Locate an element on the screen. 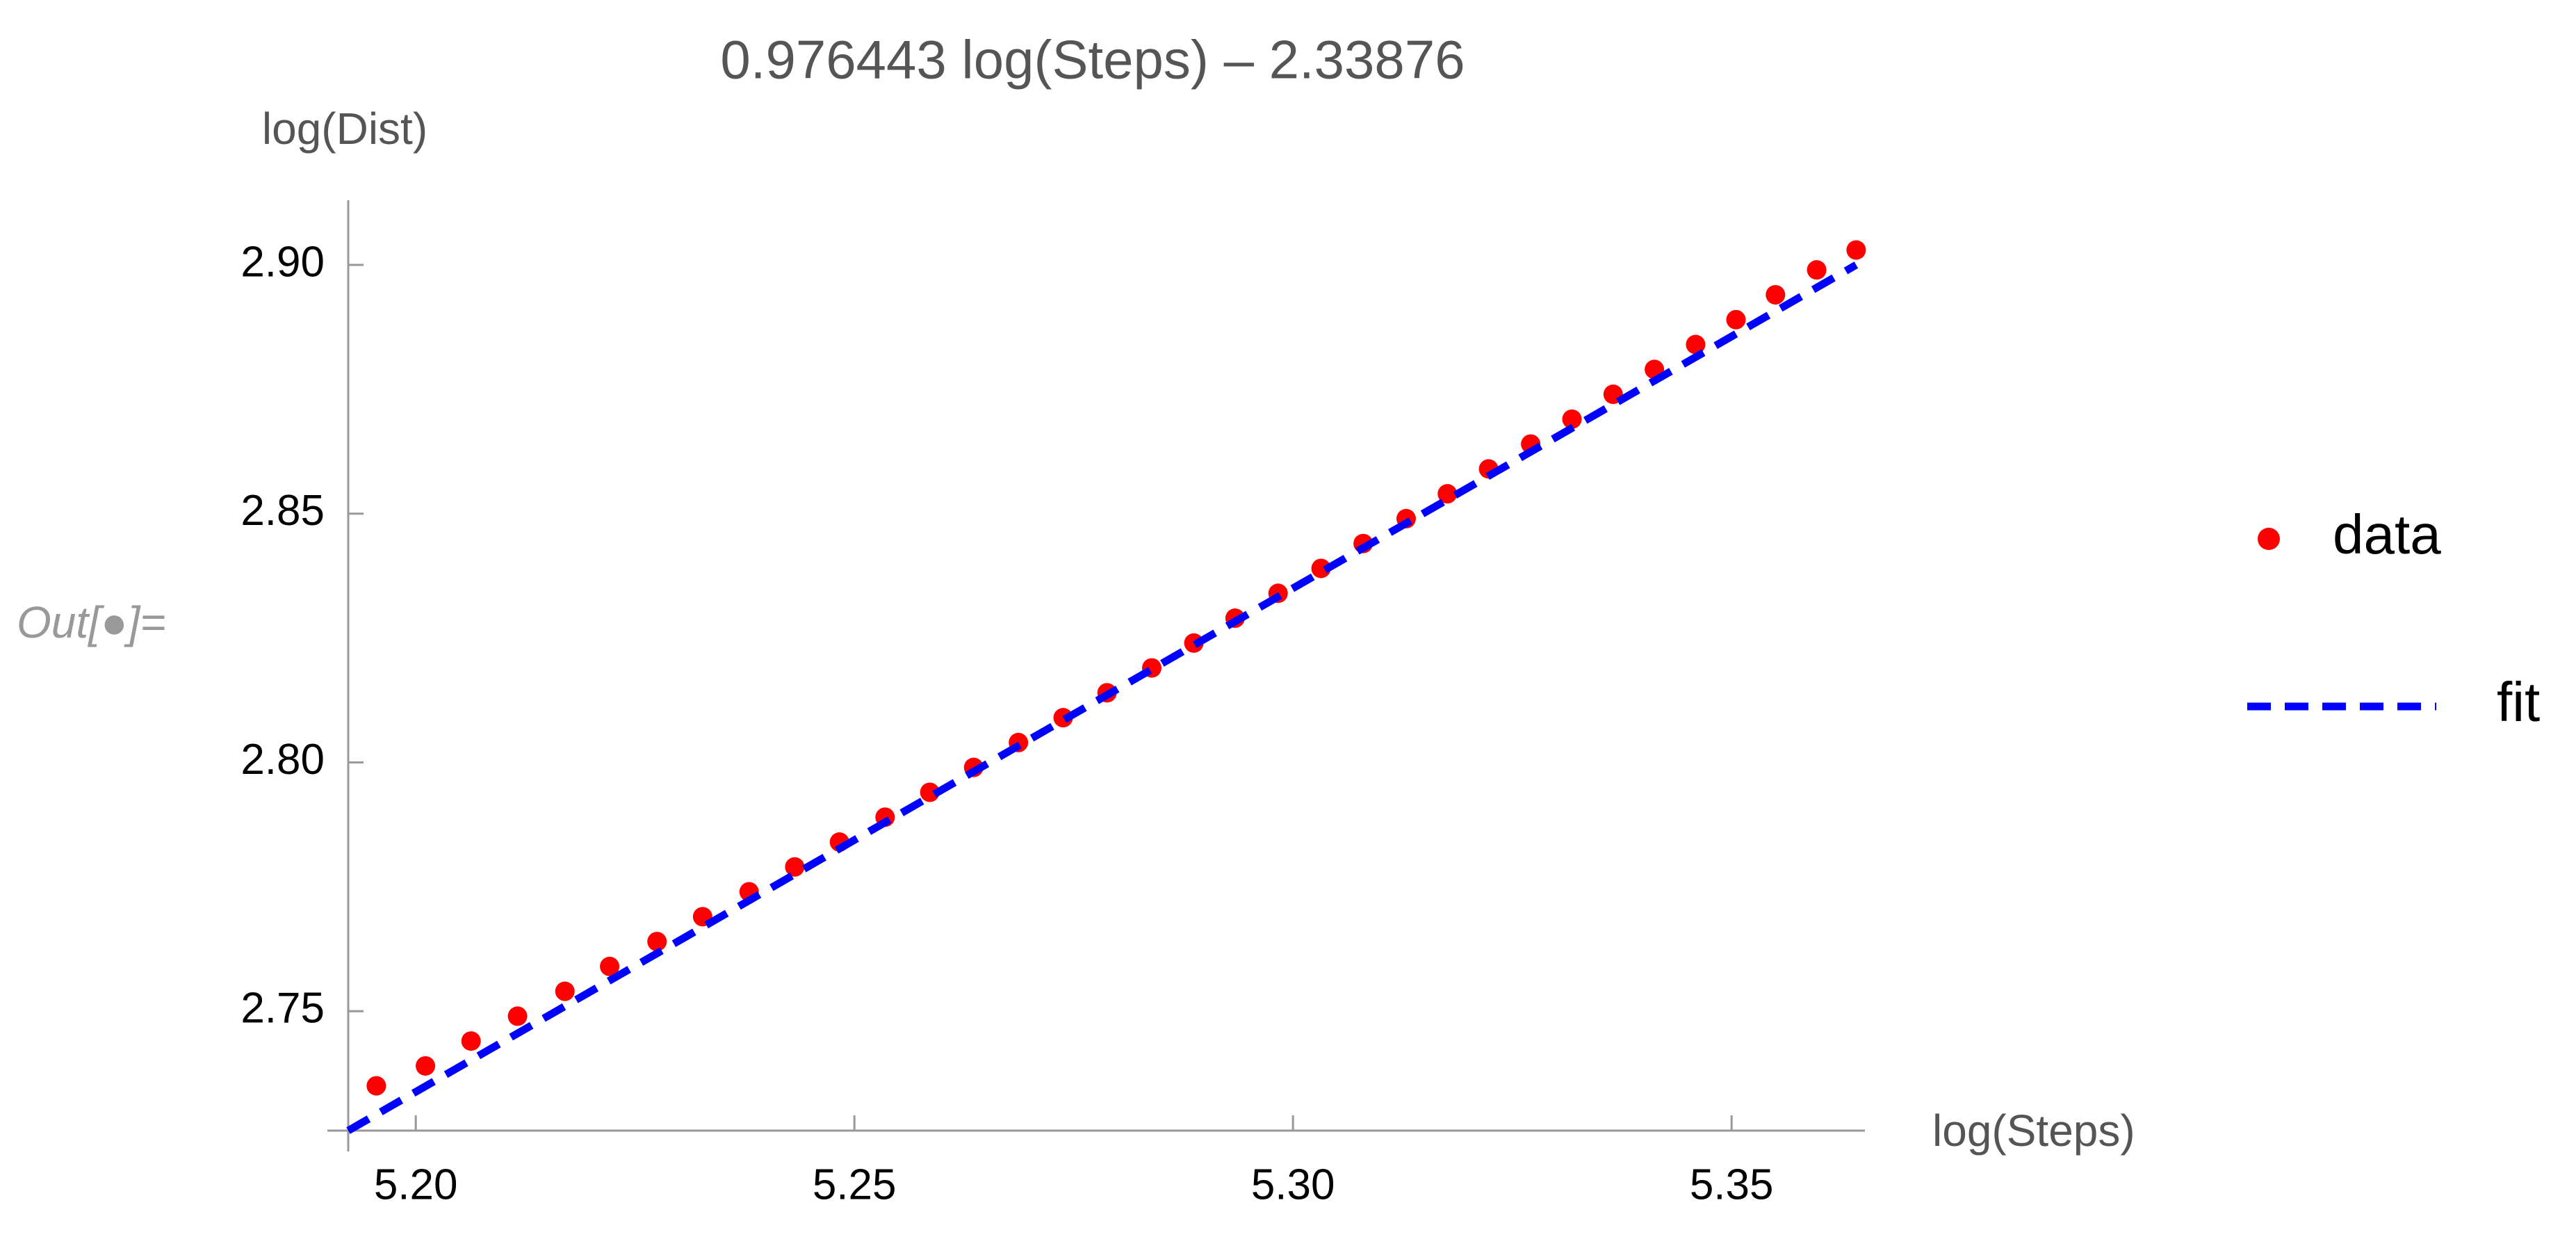 Image resolution: width=2576 pixels, height=1237 pixels. cell-label: Out[●]= is located at coordinates (91, 622).